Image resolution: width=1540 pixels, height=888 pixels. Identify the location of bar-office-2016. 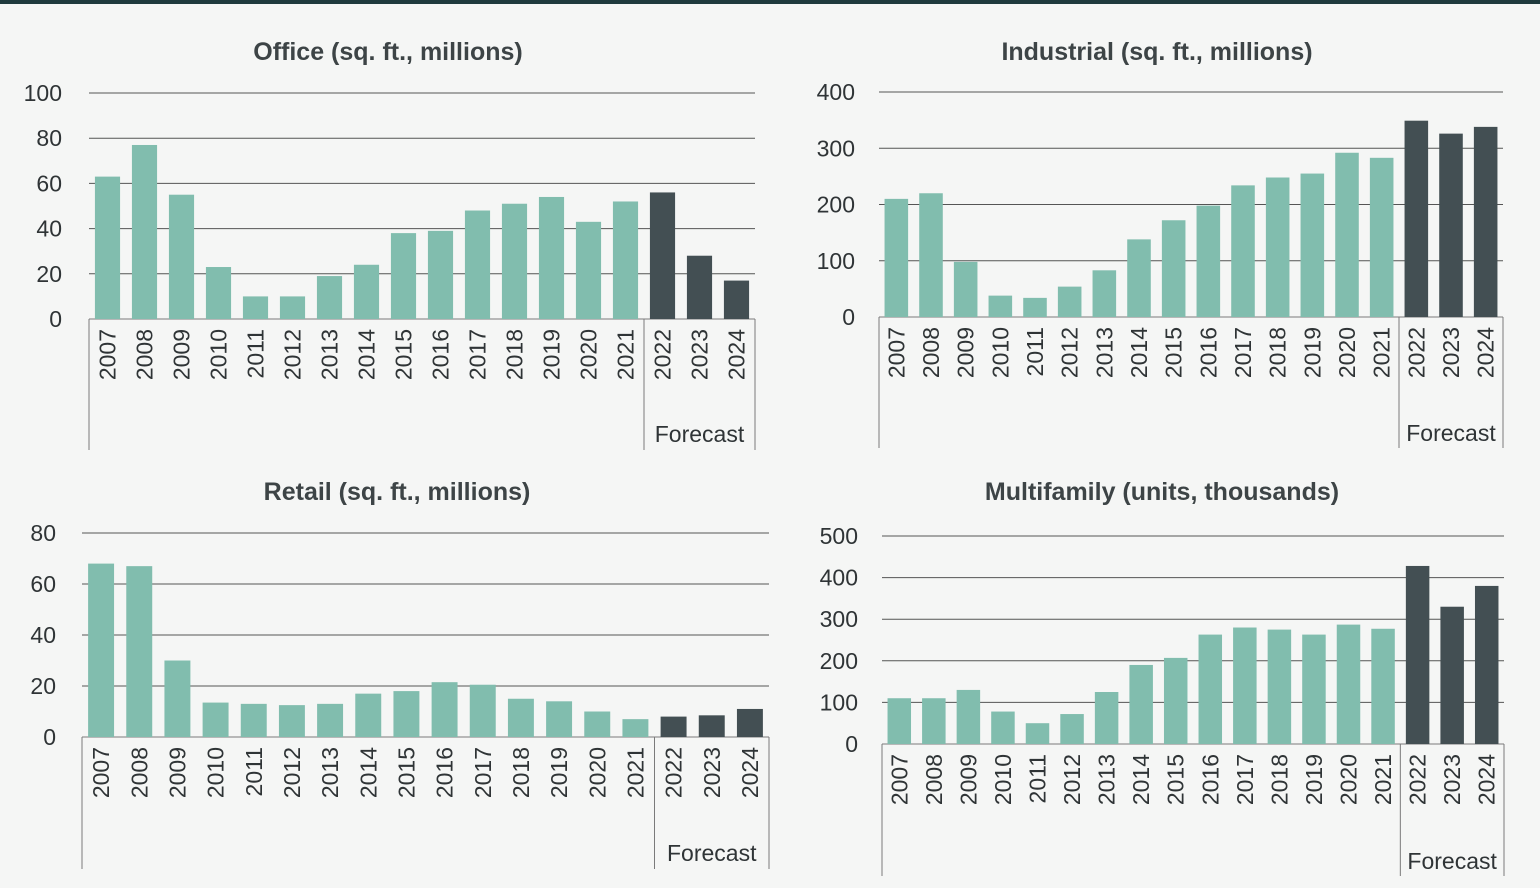
(440, 274).